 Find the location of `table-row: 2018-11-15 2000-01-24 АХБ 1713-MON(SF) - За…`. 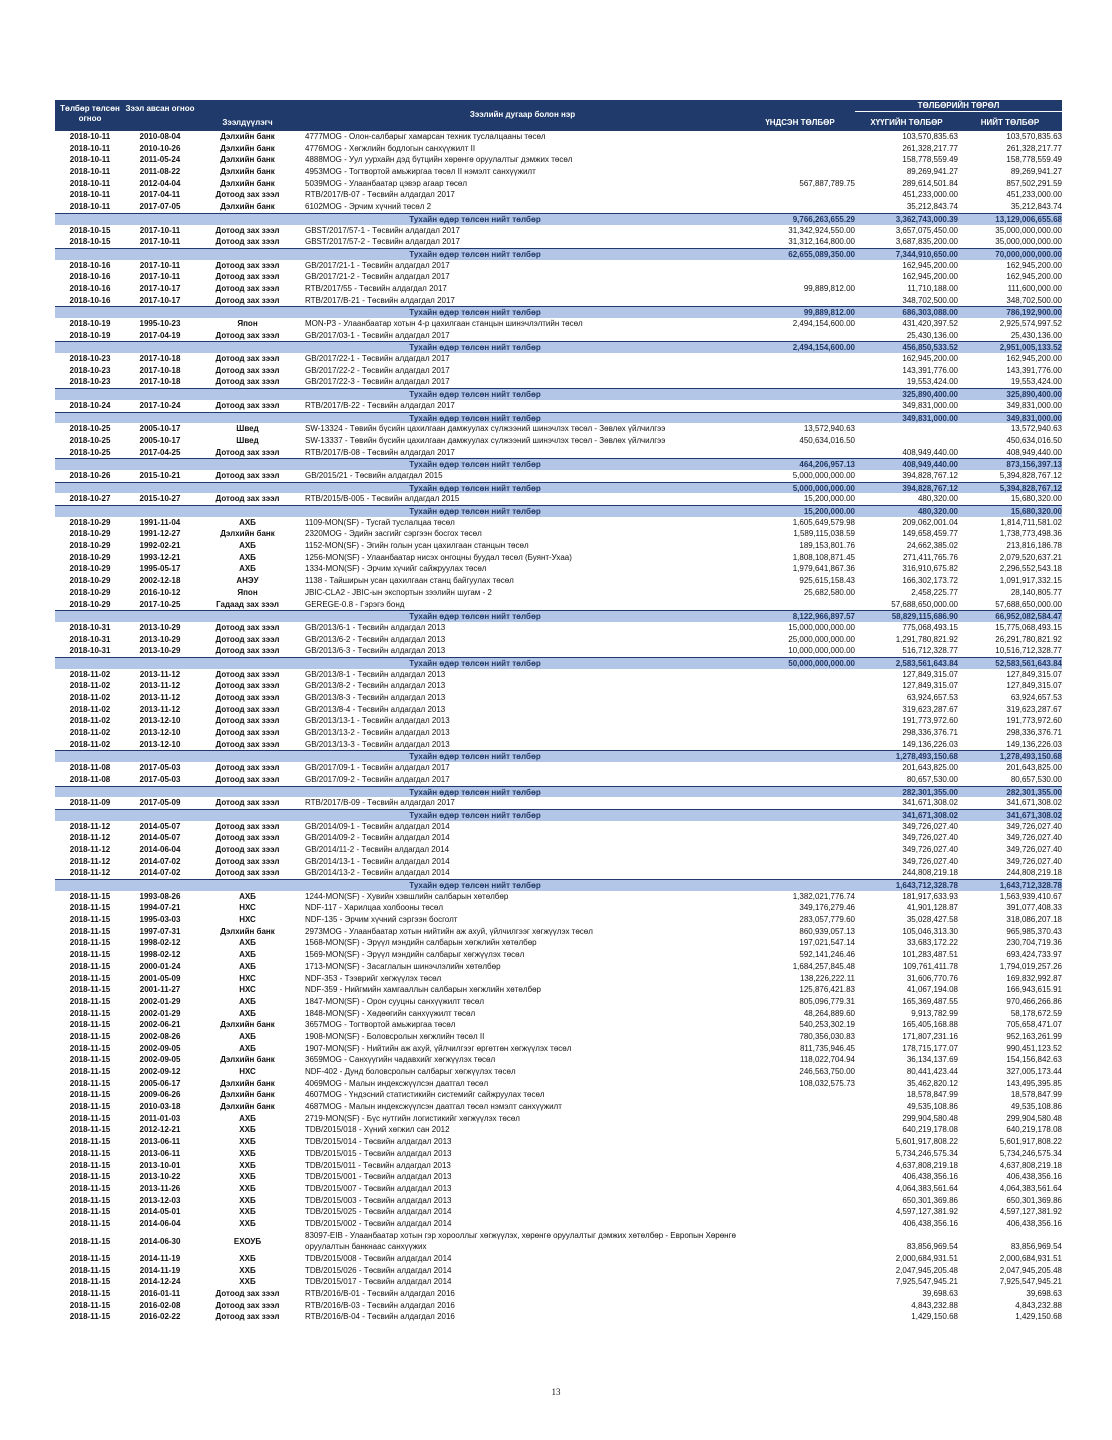

table-row: 2018-11-15 2000-01-24 АХБ 1713-MON(SF) - За… is located at coordinates (558, 967).